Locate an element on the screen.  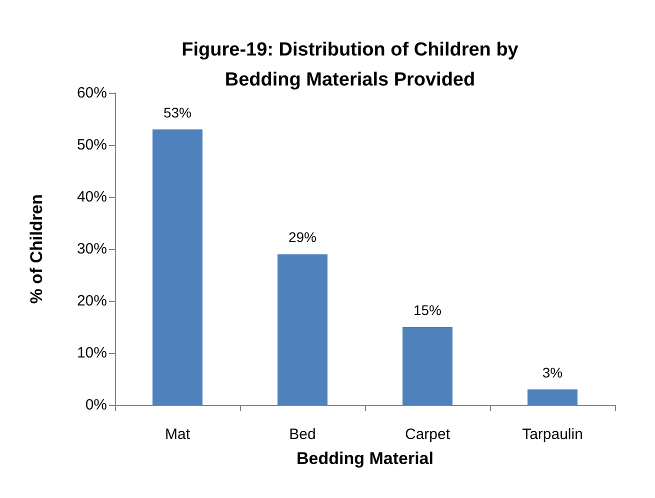
chart-title: Figure-19: Distribution of Children by Bedding Materials Provided is located at coordinates (350, 65).